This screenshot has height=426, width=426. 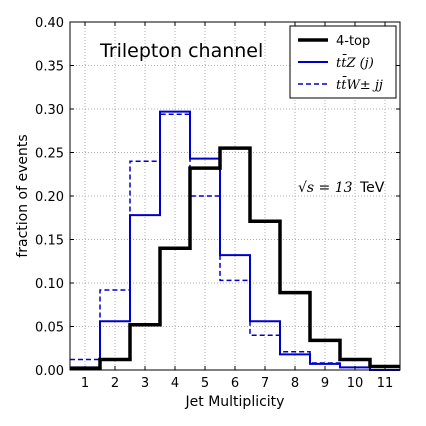 What do you see at coordinates (295, 383) in the screenshot?
I see `x-tick-label: 8` at bounding box center [295, 383].